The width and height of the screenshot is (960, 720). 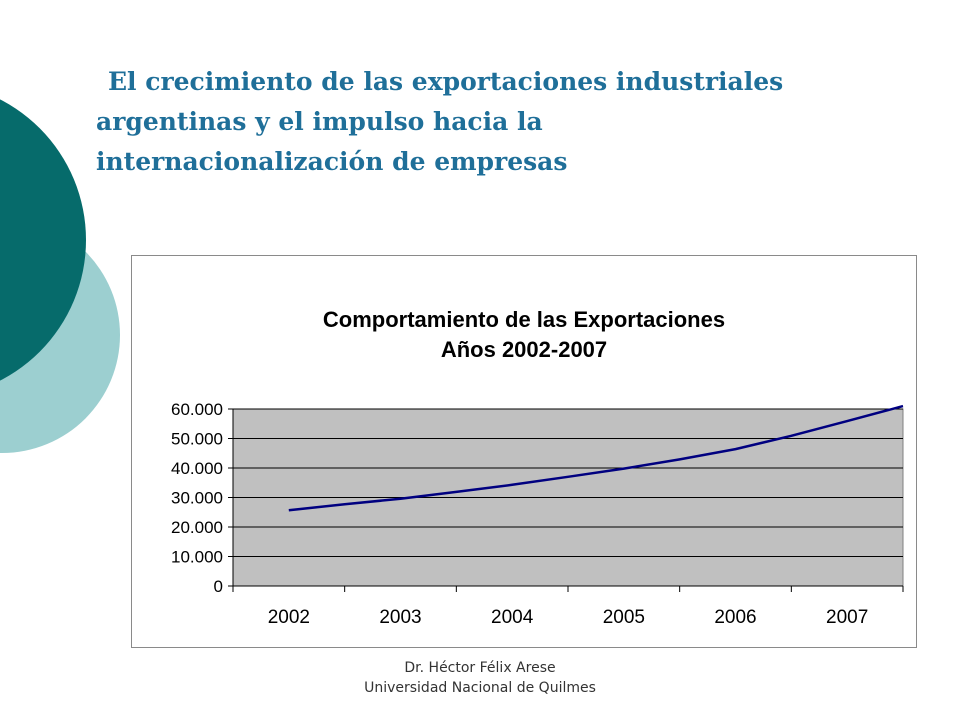 I want to click on x-tick-label: 2007, so click(x=847, y=617).